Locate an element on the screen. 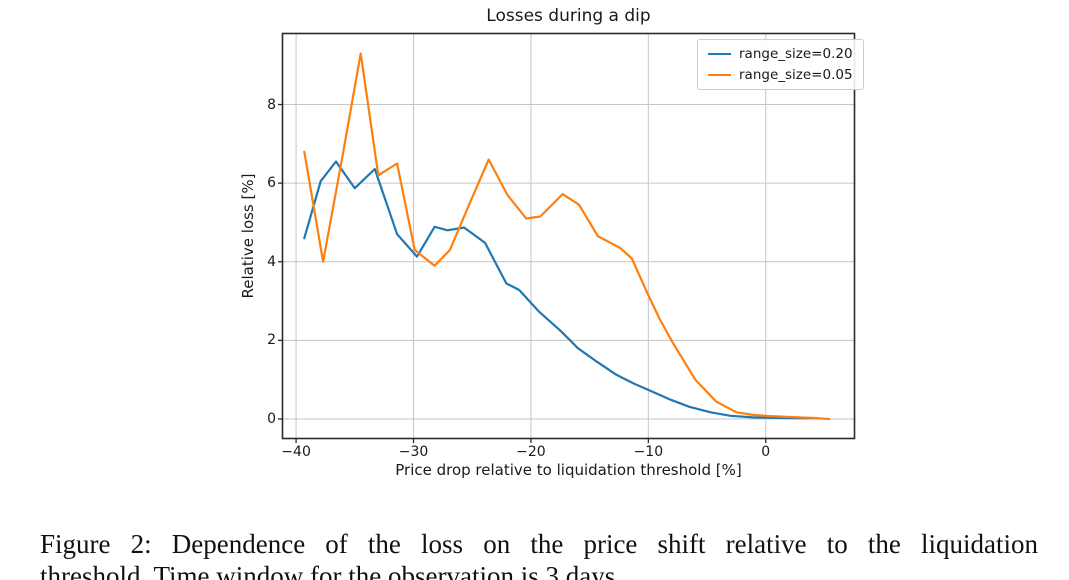  y-tick-label: 8 is located at coordinates (271, 104).